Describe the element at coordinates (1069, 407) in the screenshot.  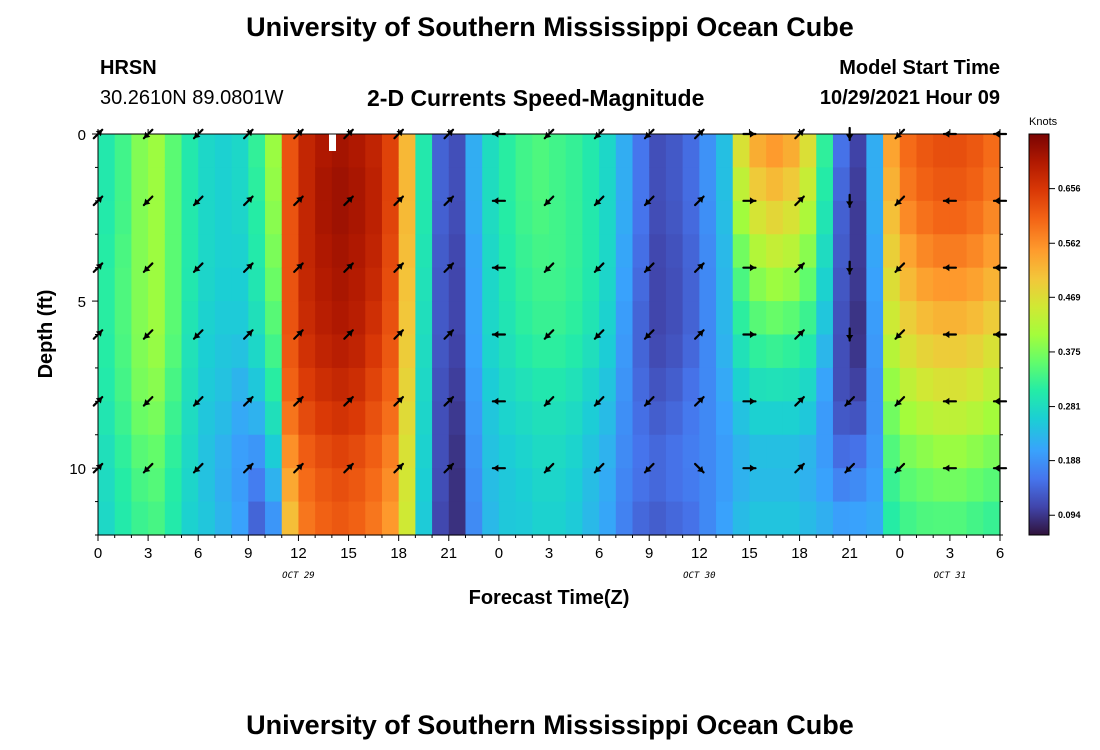
I see `colorbar-tick-label: 0.281` at that location.